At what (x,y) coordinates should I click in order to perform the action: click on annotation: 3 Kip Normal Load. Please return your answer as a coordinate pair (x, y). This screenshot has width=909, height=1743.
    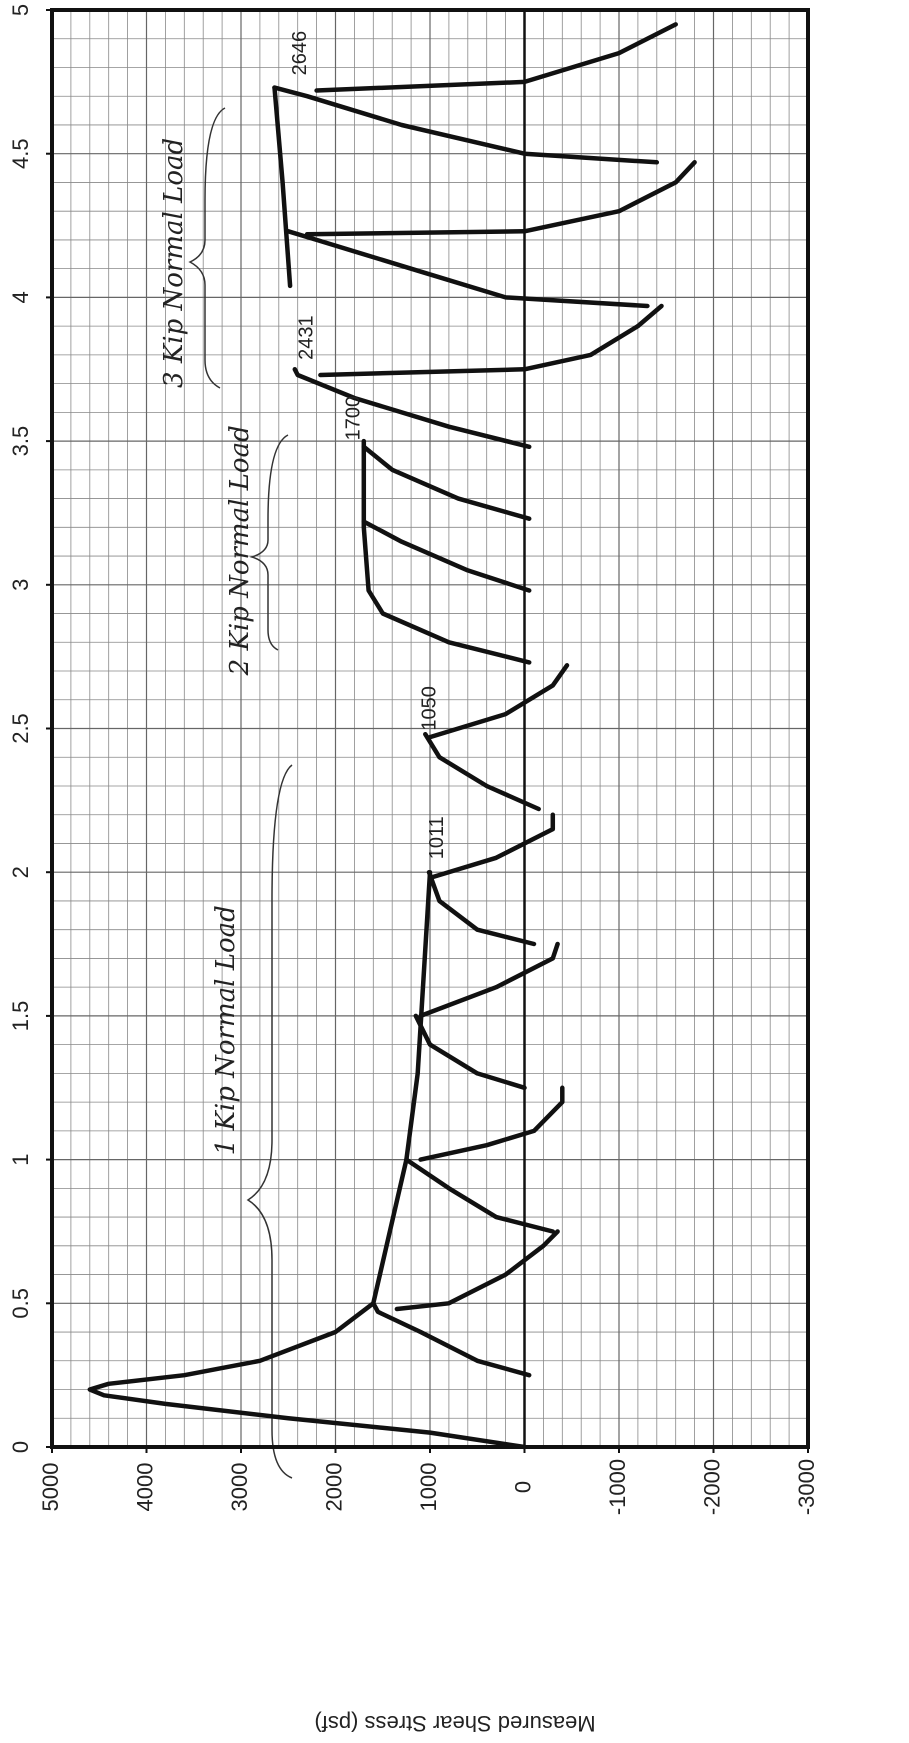
    Looking at the image, I should click on (174, 263).